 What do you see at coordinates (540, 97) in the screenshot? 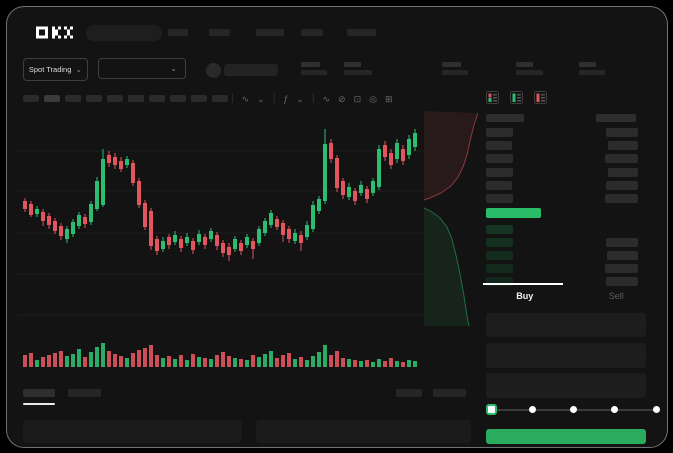
I see `orderbook-view-asks-icon` at bounding box center [540, 97].